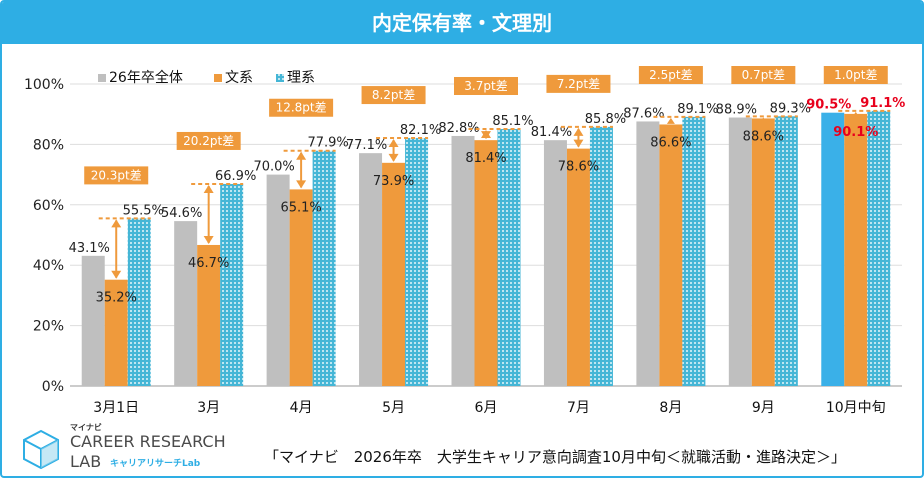 This screenshot has height=478, width=924. I want to click on brand-name: CAREER RESEARCH, so click(148, 441).